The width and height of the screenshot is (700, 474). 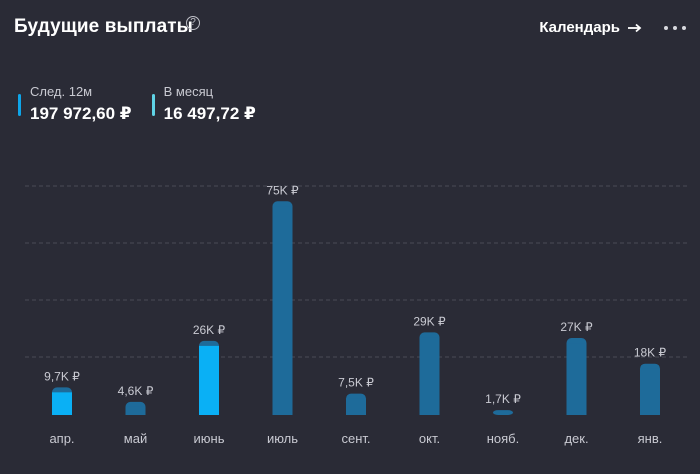 What do you see at coordinates (282, 438) in the screenshot?
I see `x-tick-label: июль` at bounding box center [282, 438].